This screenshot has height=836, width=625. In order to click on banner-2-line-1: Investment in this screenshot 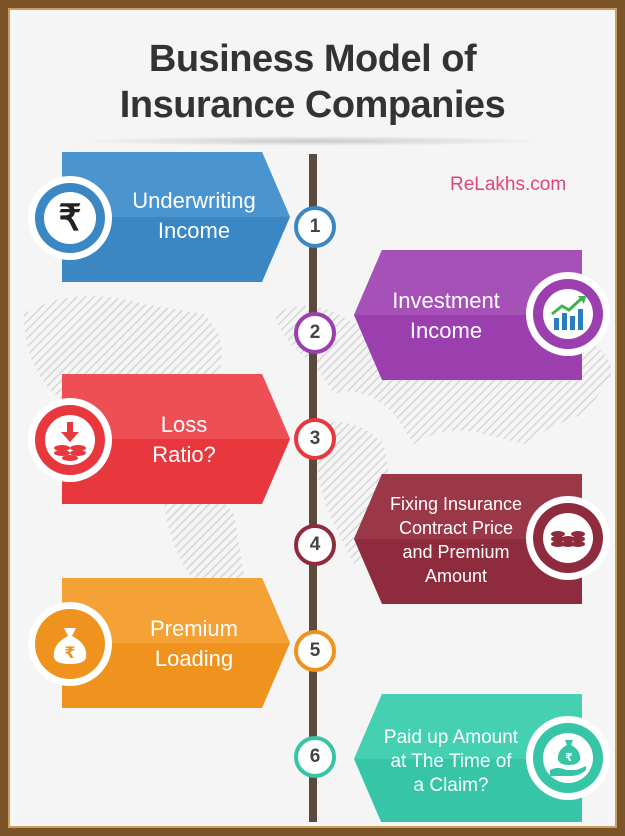, I will do `click(446, 300)`.